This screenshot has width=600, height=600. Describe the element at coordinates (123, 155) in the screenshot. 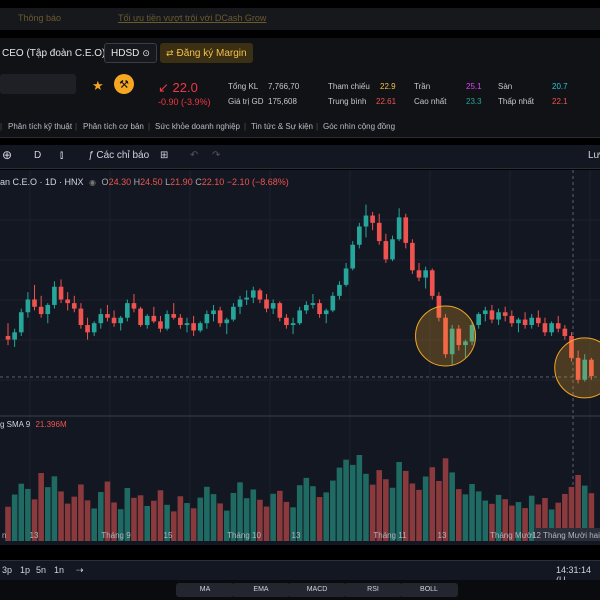

I see `indicators-label: Các chỉ báo` at that location.